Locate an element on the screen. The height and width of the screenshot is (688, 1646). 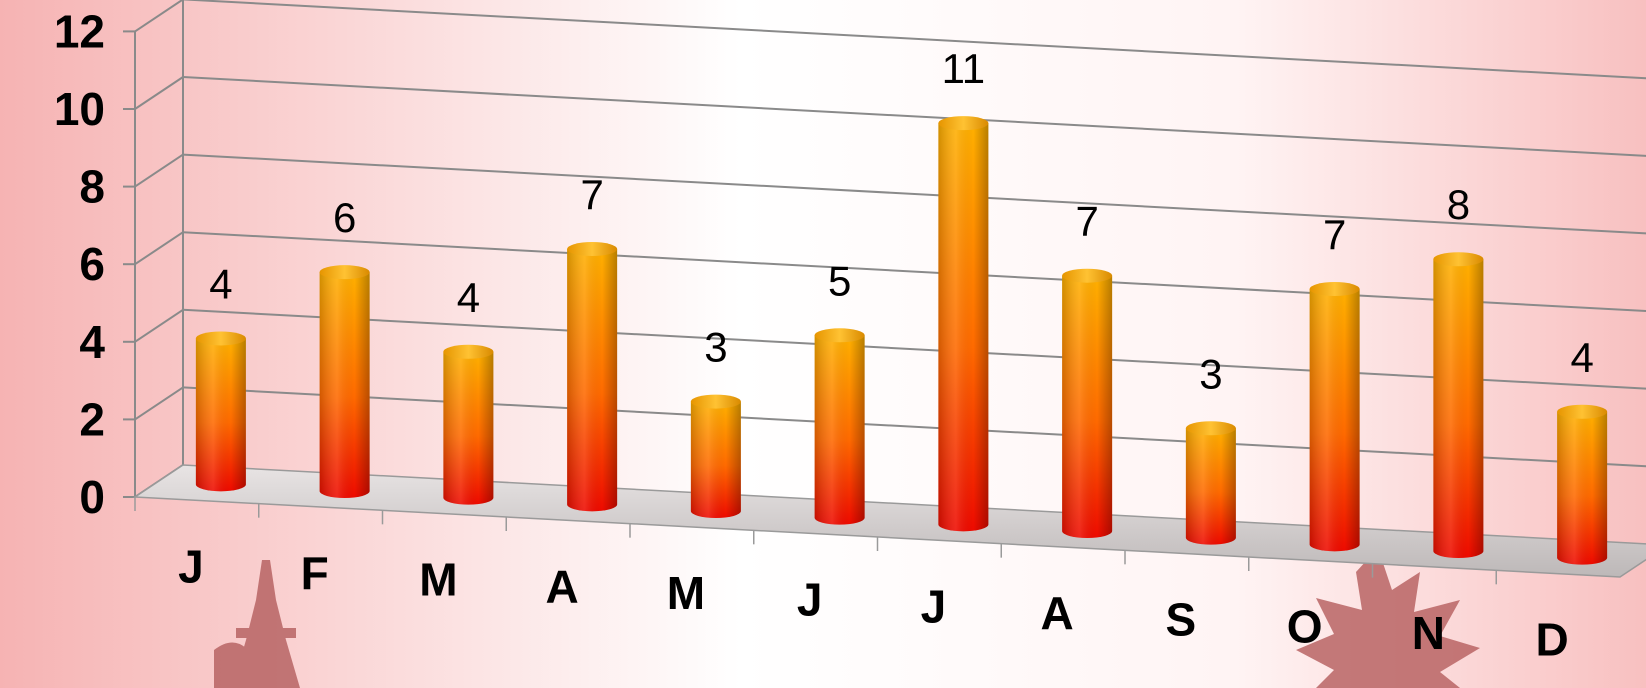
y-tick-label: 12 is located at coordinates (79, 31).